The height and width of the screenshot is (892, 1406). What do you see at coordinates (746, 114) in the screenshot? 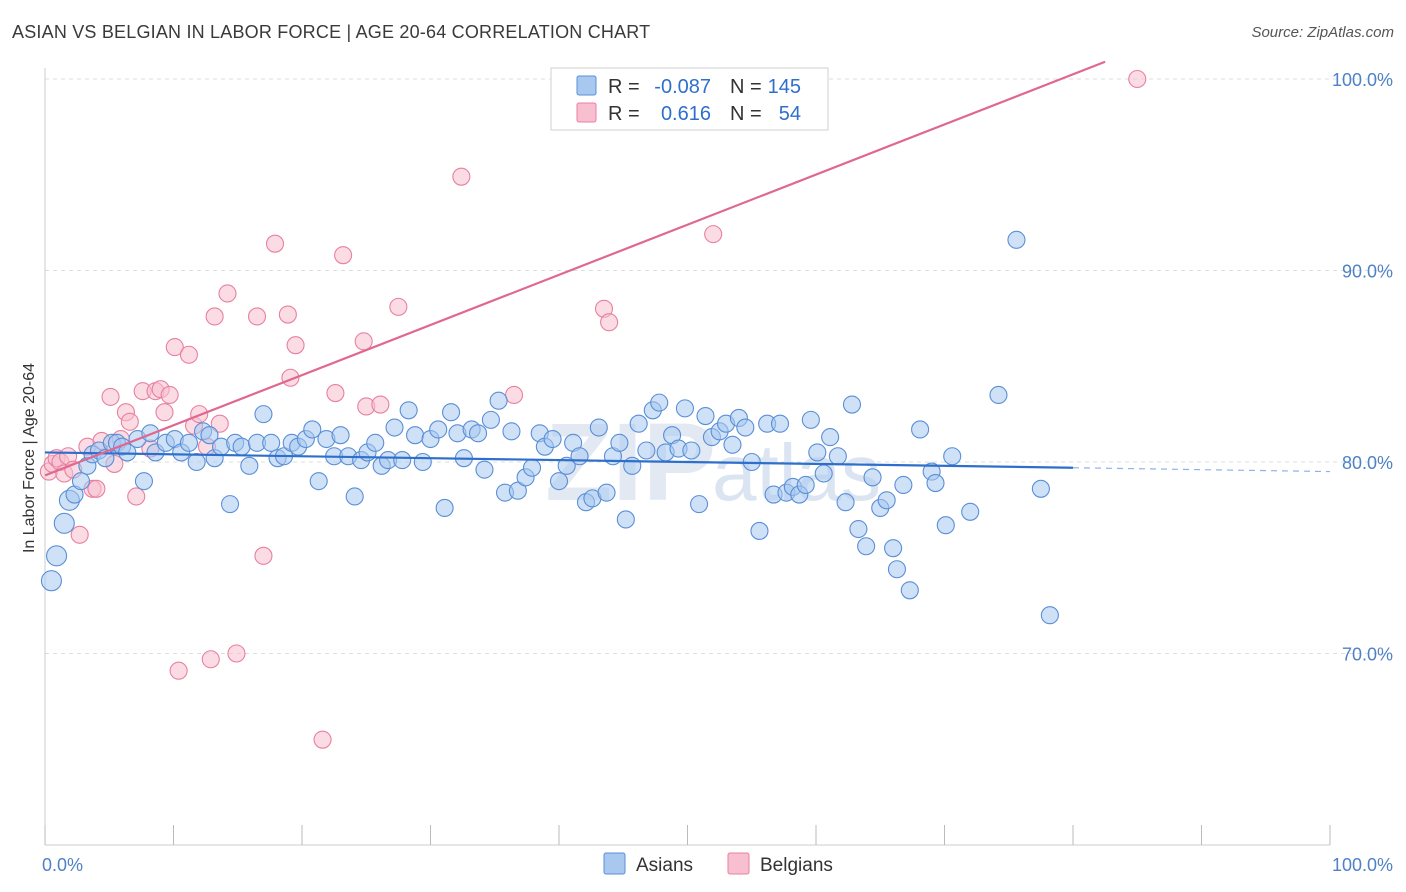
I see `legend-n-label-2: N =` at bounding box center [746, 114].